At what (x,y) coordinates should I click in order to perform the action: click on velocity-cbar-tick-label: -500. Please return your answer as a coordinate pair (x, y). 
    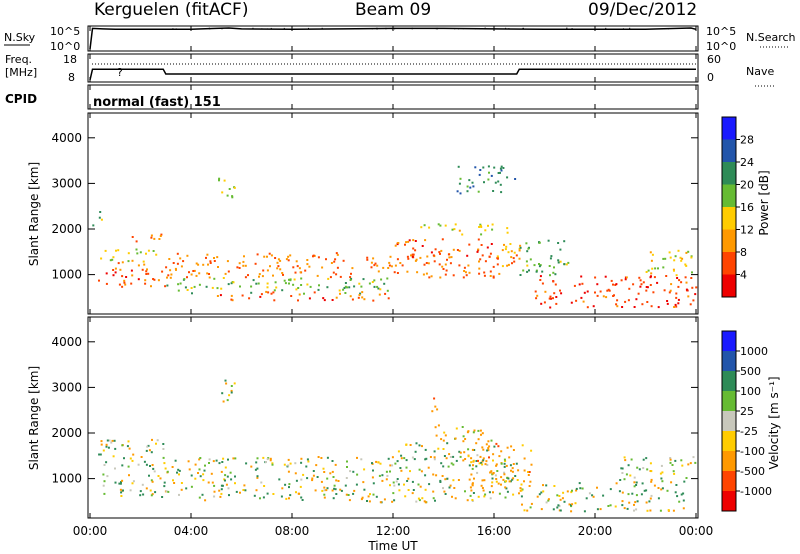
    Looking at the image, I should click on (752, 471).